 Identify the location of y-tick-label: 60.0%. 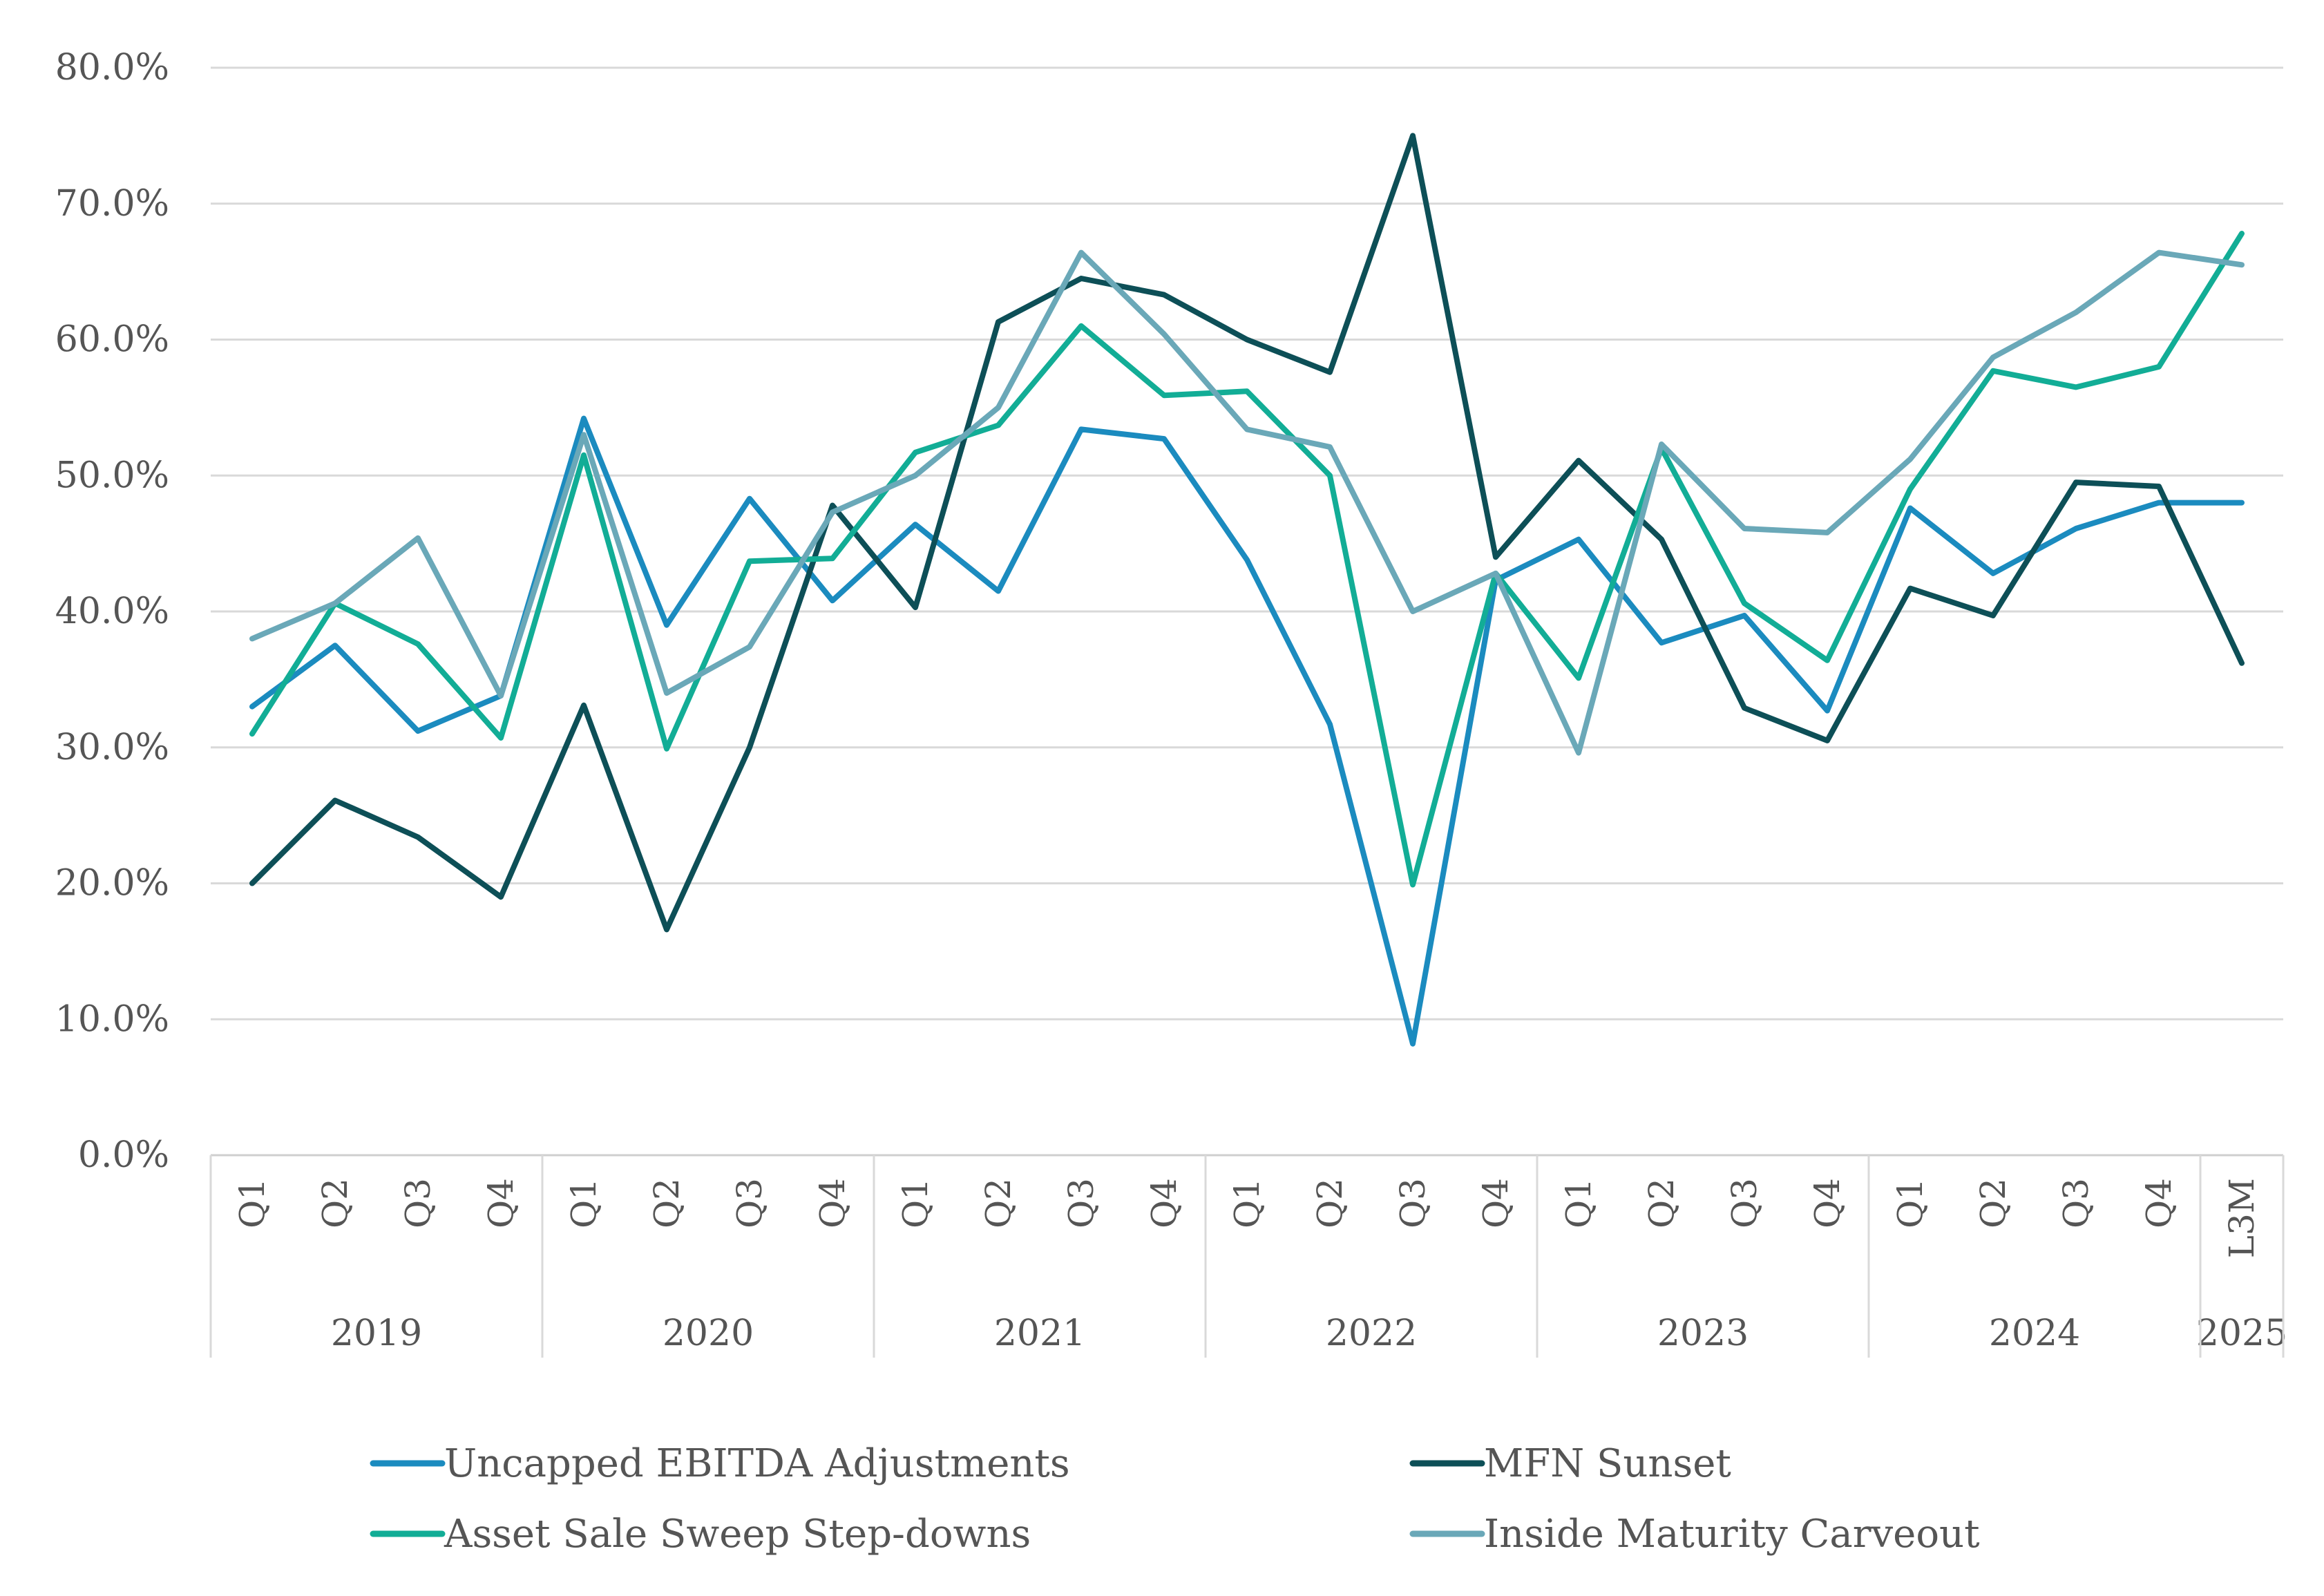
(112, 340).